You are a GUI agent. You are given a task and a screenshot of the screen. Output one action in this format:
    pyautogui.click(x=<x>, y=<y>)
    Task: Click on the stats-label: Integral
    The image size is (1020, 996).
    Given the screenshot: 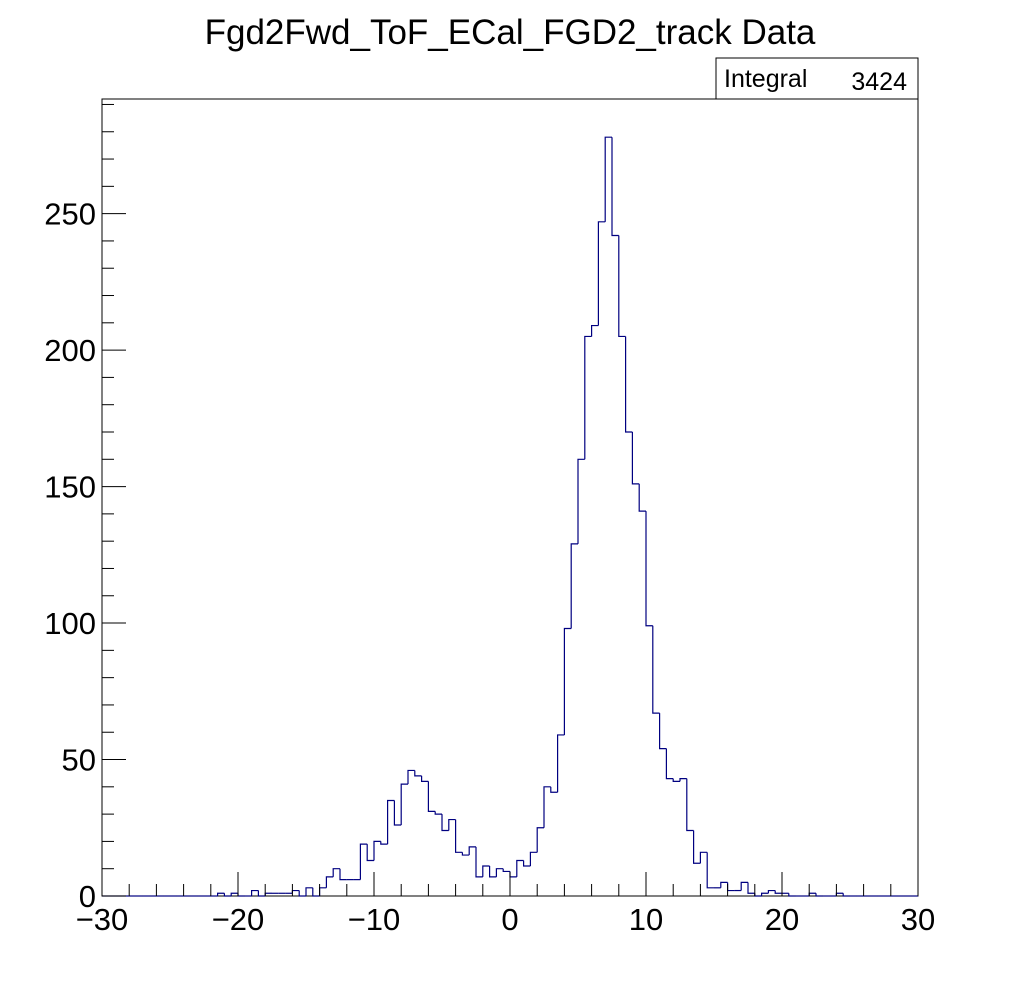 What is the action you would take?
    pyautogui.click(x=765, y=79)
    